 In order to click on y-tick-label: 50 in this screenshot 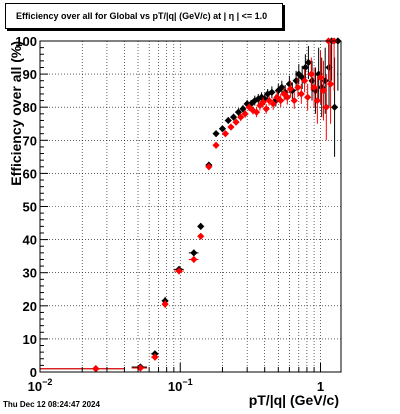, I will do `click(30, 207)`.